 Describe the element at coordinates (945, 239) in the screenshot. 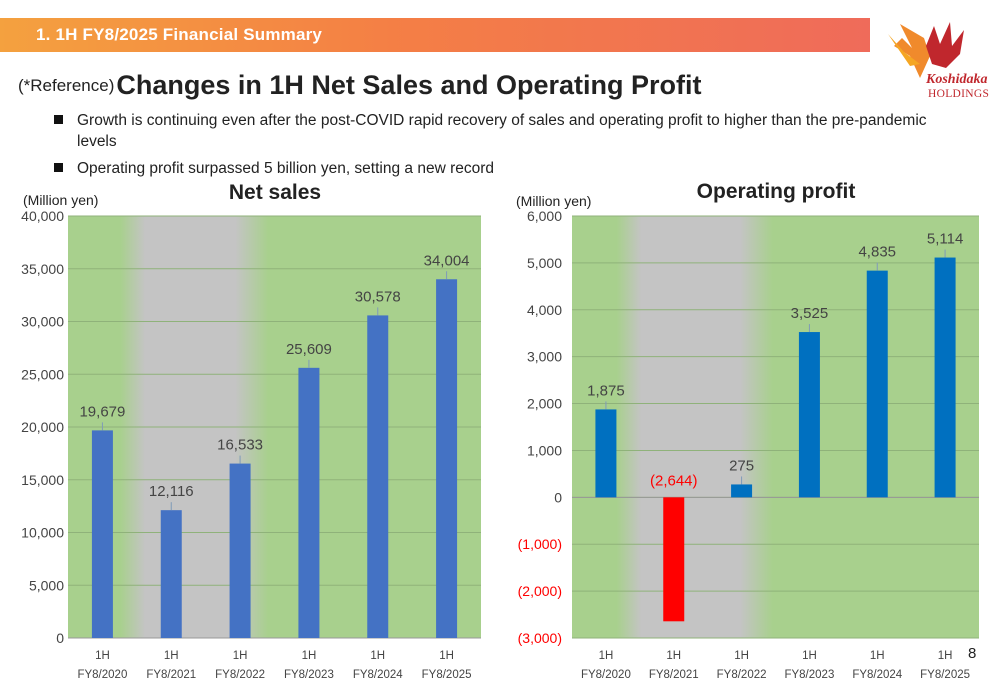

I see `data-label: 5,114` at that location.